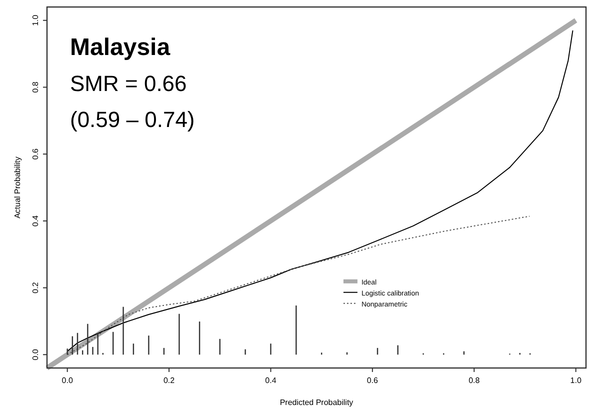 The image size is (592, 411). Describe the element at coordinates (120, 47) in the screenshot. I see `annotation: Malaysia` at that location.